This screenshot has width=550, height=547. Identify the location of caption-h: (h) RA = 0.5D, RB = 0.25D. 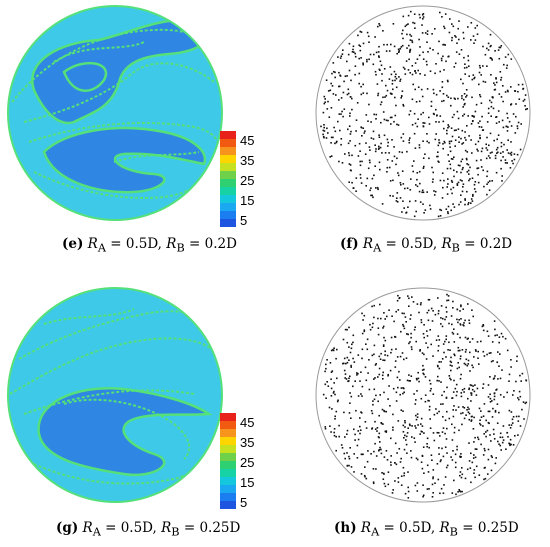
(426, 529).